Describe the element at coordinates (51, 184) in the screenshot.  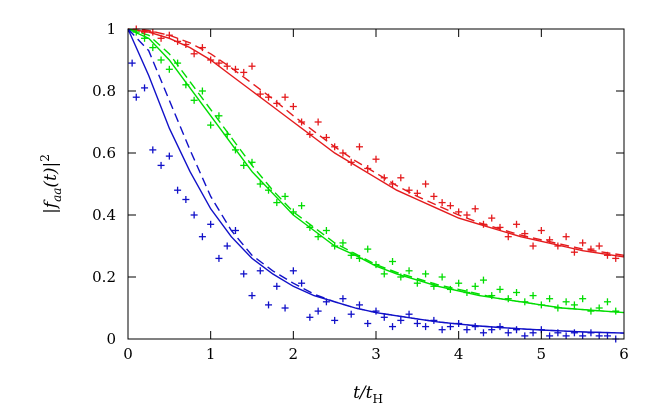
I see `y-axis-label: |faa(t)|2` at that location.